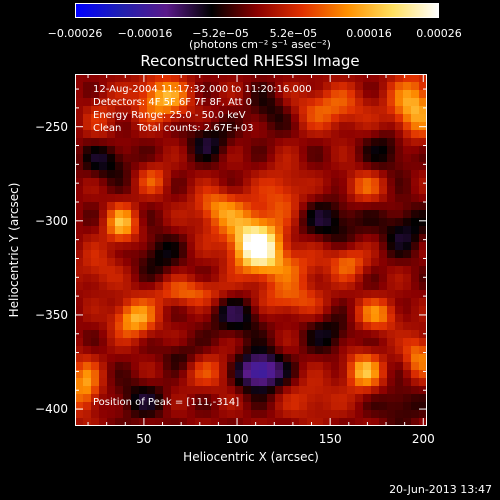 The height and width of the screenshot is (500, 500). What do you see at coordinates (251, 457) in the screenshot?
I see `x-axis-label: Heliocentric X (arcsec)` at bounding box center [251, 457].